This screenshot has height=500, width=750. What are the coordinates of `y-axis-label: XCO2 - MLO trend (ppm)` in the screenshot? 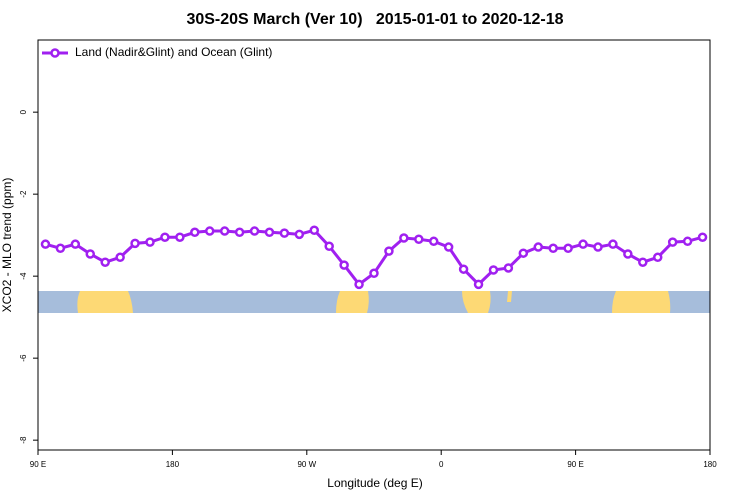 It's located at (7, 245).